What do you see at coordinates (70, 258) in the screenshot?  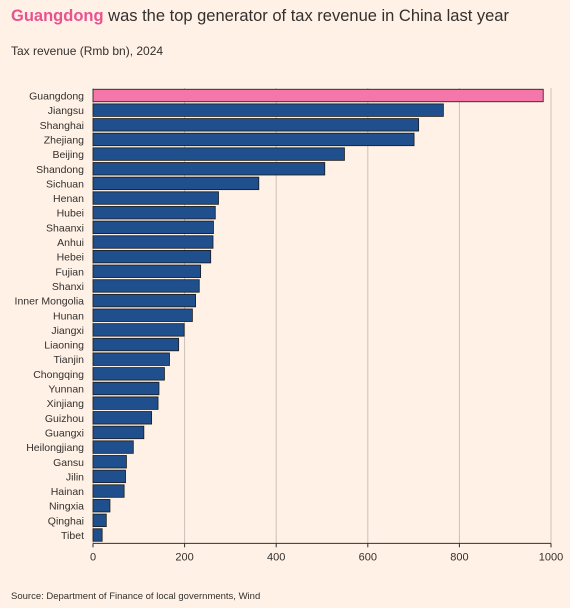 I see `category-label: Hebei` at bounding box center [70, 258].